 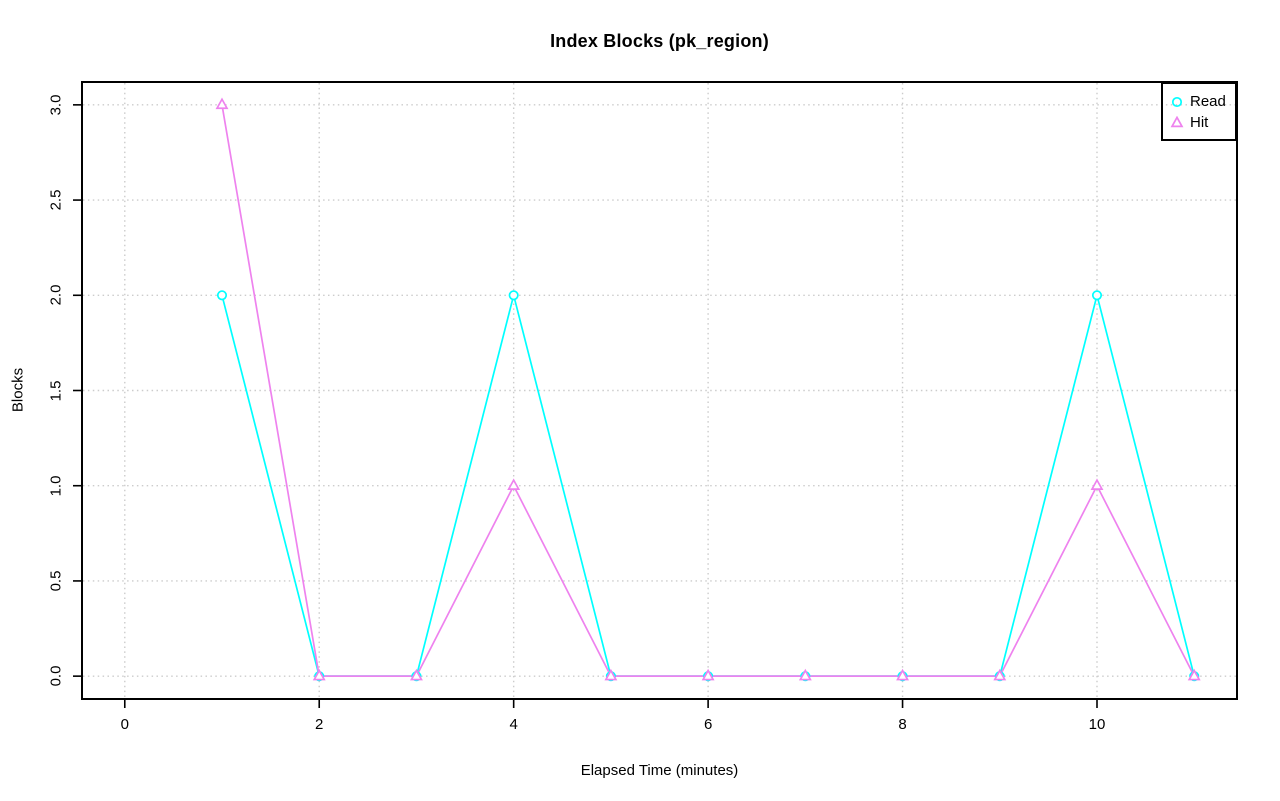 What do you see at coordinates (56, 295) in the screenshot?
I see `y-tick-label: 2.0` at bounding box center [56, 295].